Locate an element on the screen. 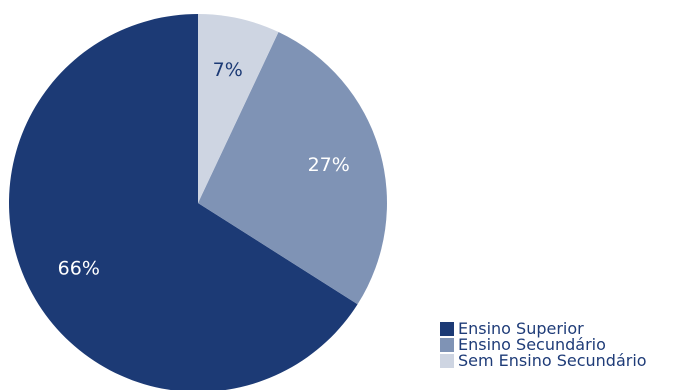  data-label-sem-ensino-secundario: 7% is located at coordinates (228, 70).